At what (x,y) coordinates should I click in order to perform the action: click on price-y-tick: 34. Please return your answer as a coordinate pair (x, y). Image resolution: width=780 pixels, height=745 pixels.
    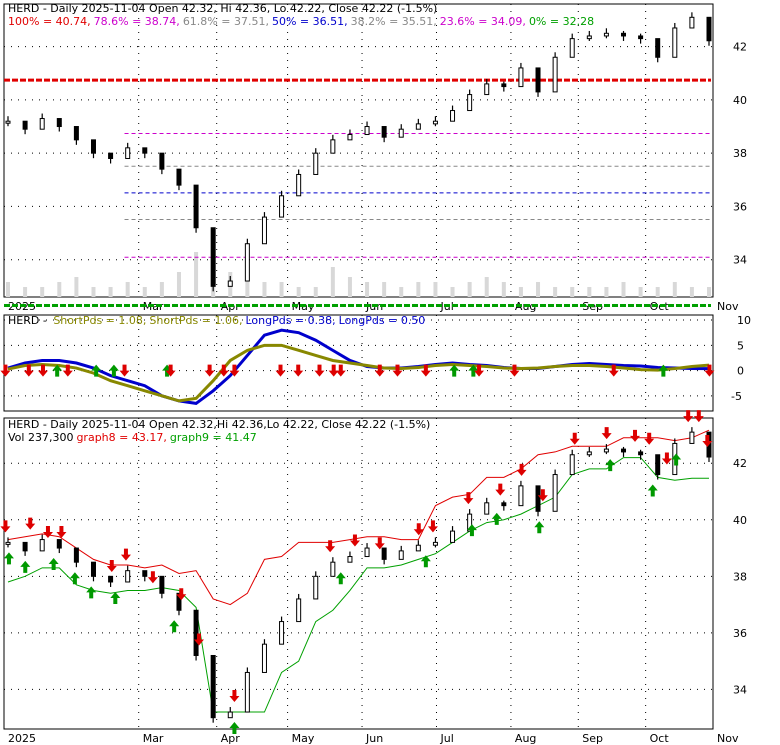
    Looking at the image, I should click on (740, 260).